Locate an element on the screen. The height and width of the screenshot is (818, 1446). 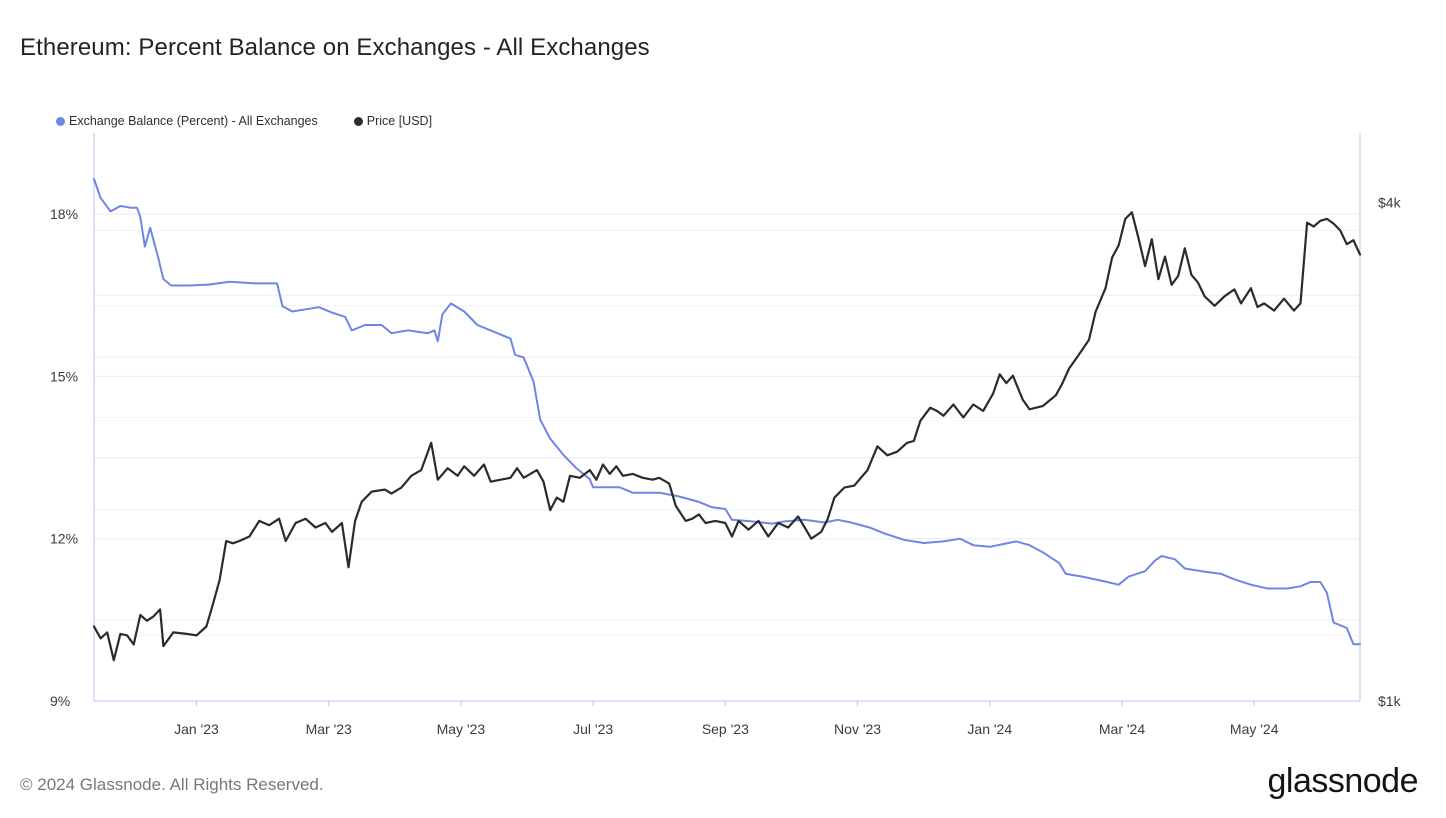
glassnode-logo: glassnode is located at coordinates (1342, 781).